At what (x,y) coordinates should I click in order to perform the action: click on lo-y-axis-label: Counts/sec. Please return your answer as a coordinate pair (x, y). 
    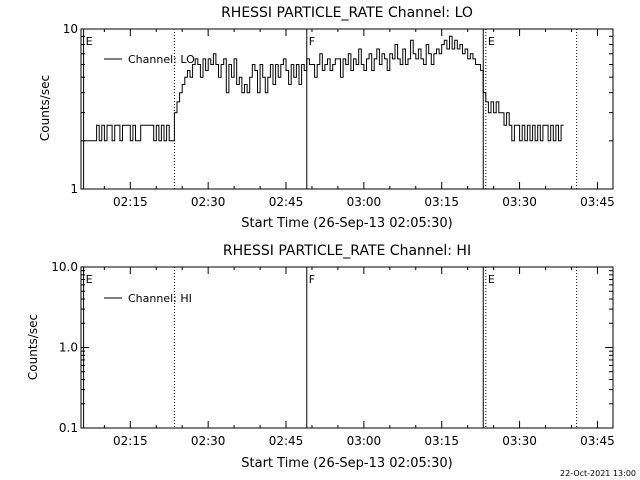
    Looking at the image, I should click on (45, 108).